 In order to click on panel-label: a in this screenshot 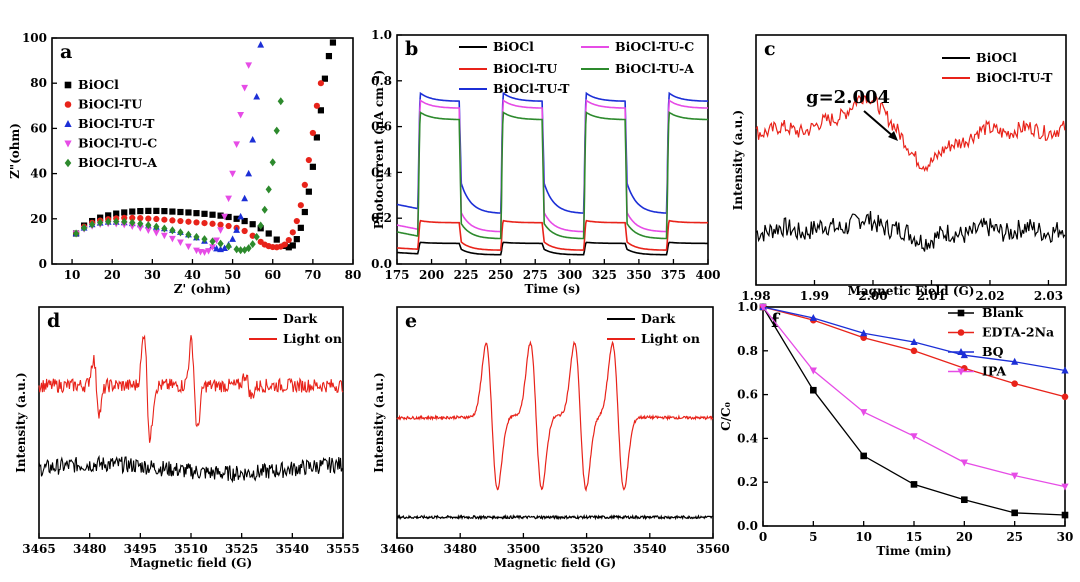, I will do `click(66, 52)`.